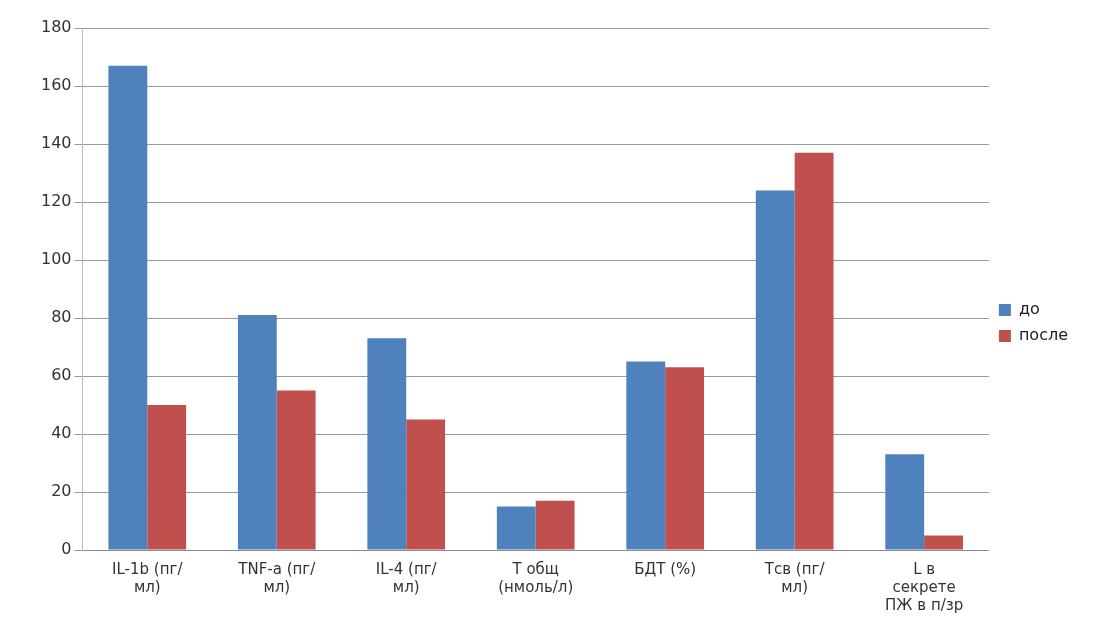 The image size is (1096, 635). Describe the element at coordinates (1029, 309) in the screenshot. I see `legend-label: до` at that location.